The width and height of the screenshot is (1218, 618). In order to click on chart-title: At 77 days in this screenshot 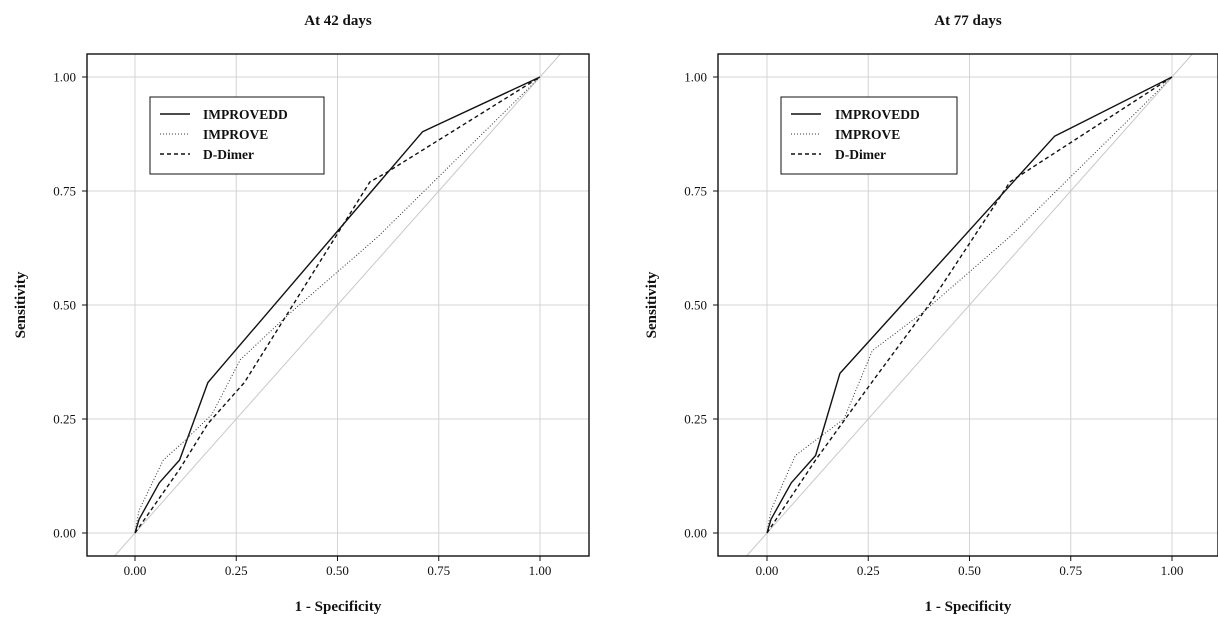, I will do `click(968, 21)`.